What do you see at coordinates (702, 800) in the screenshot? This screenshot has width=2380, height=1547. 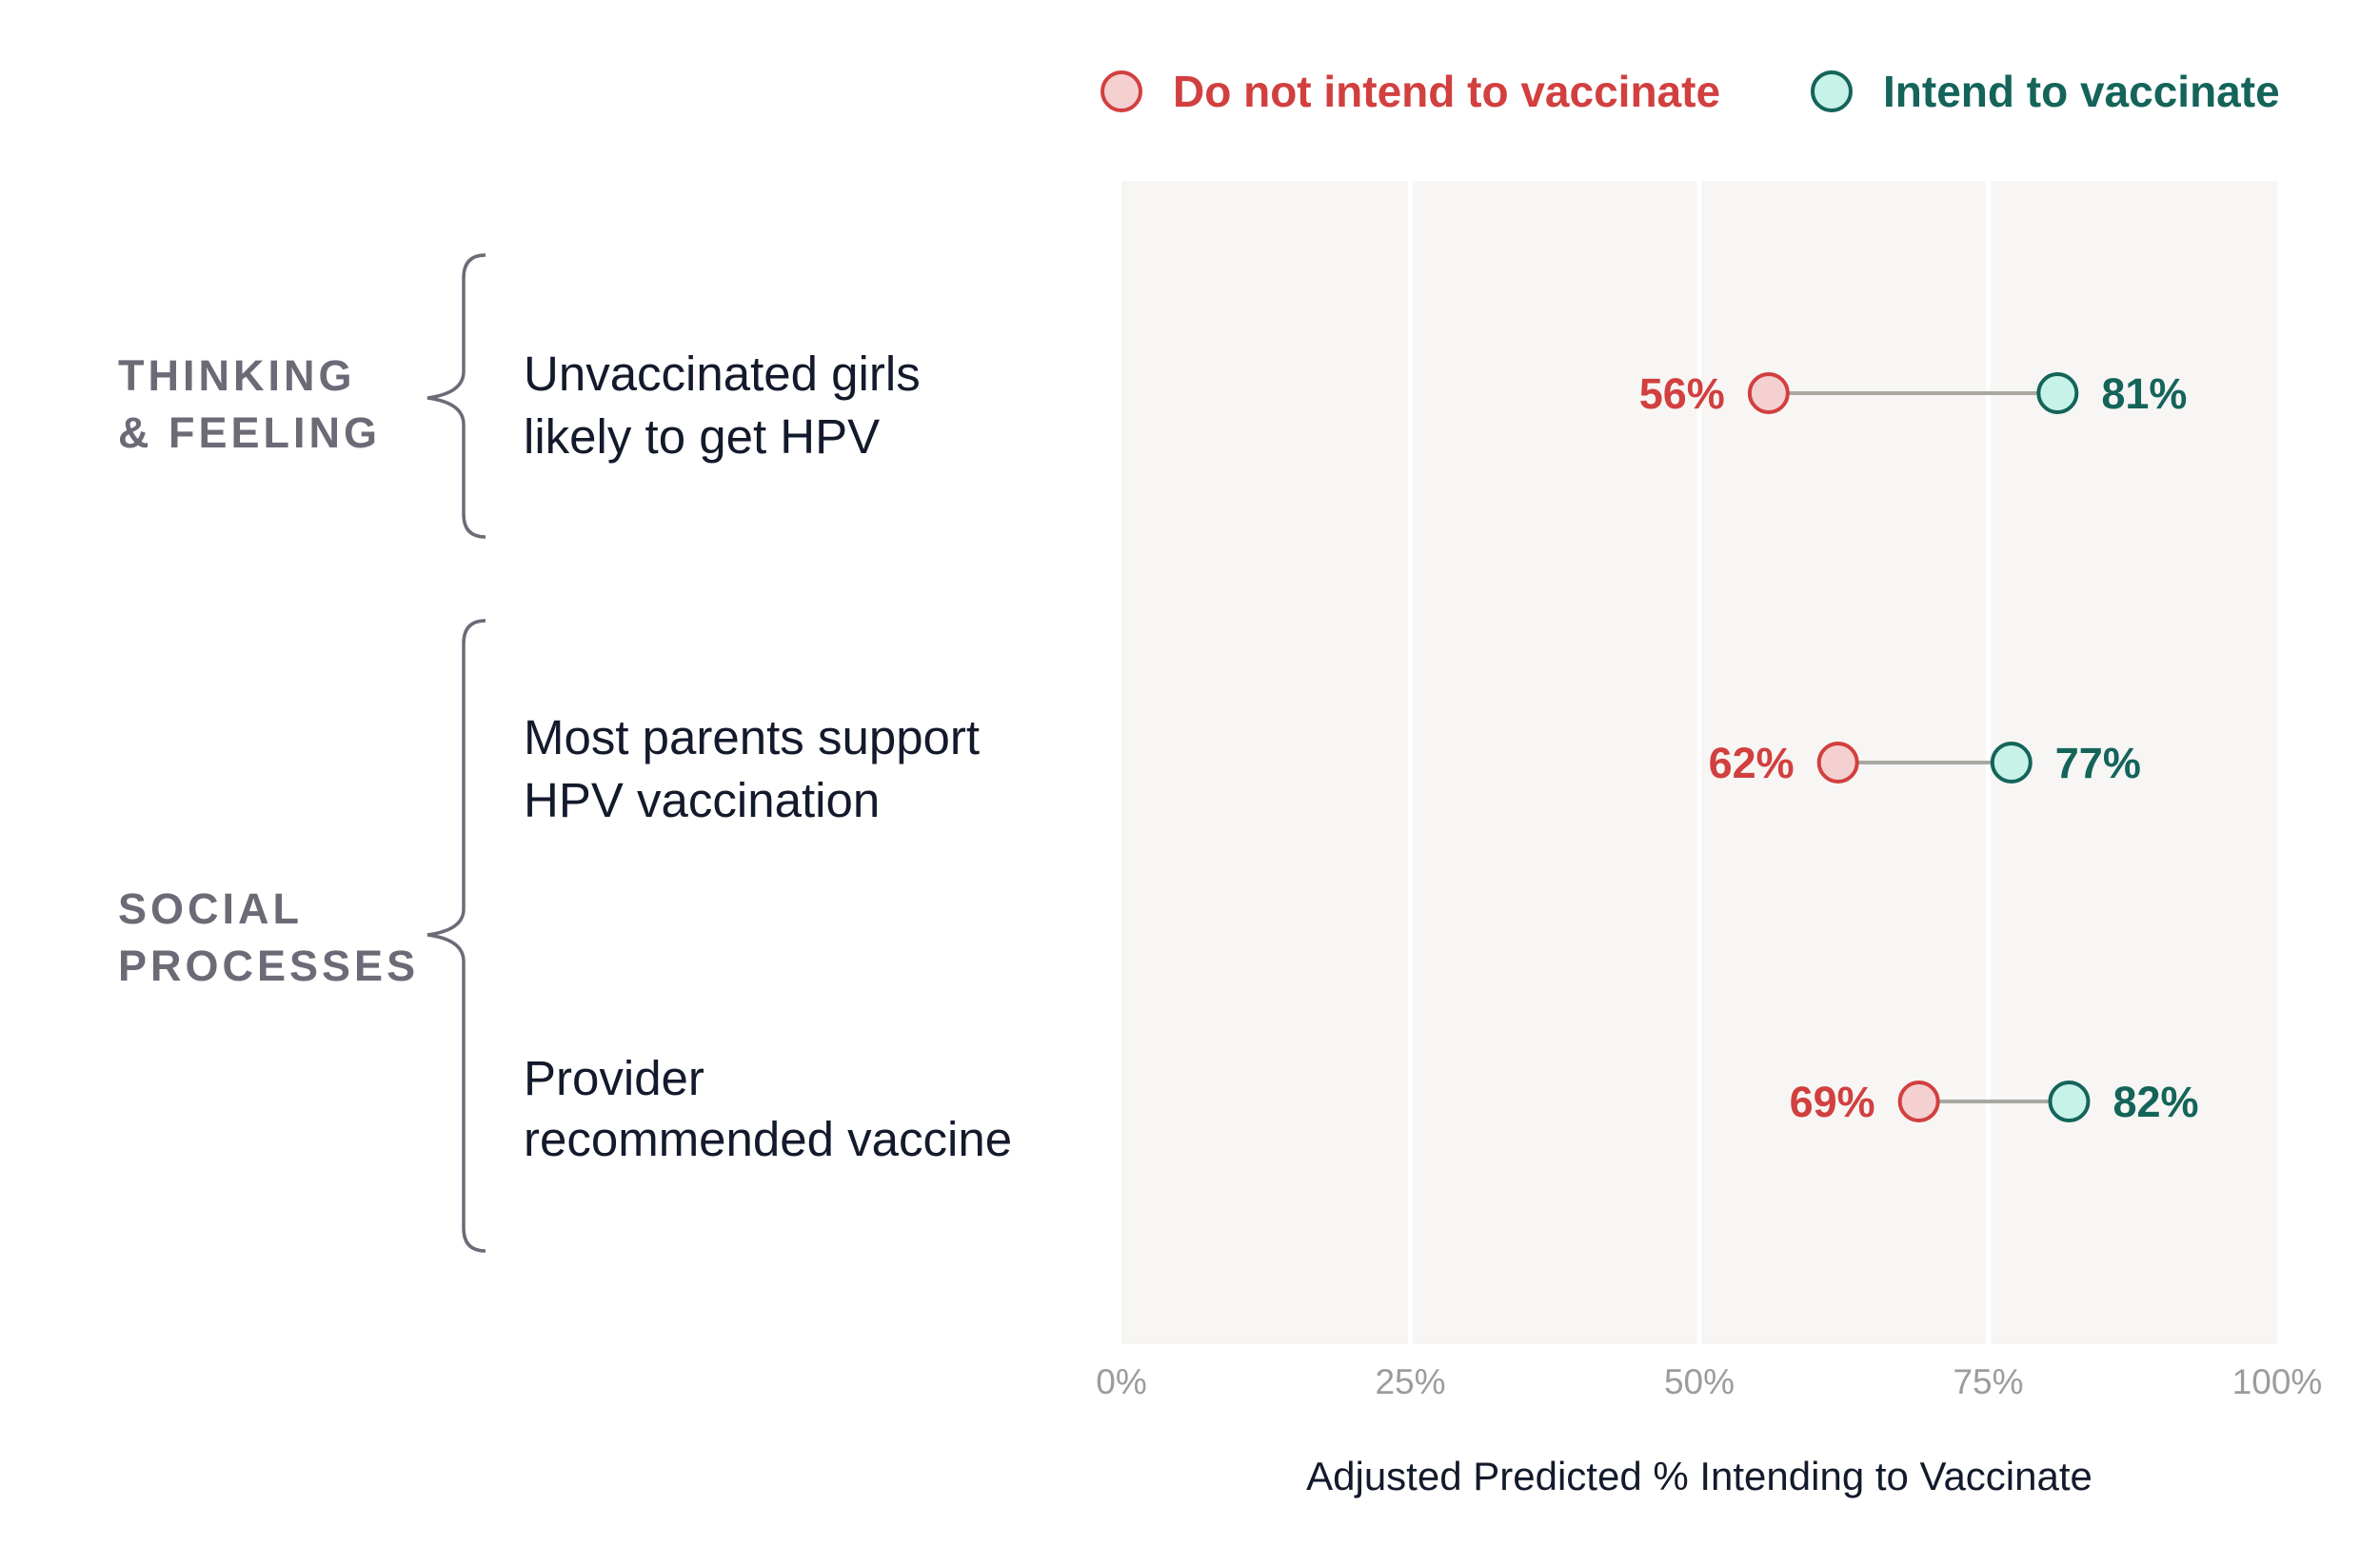 I see `row-label-2-line2: HPV vaccination` at bounding box center [702, 800].